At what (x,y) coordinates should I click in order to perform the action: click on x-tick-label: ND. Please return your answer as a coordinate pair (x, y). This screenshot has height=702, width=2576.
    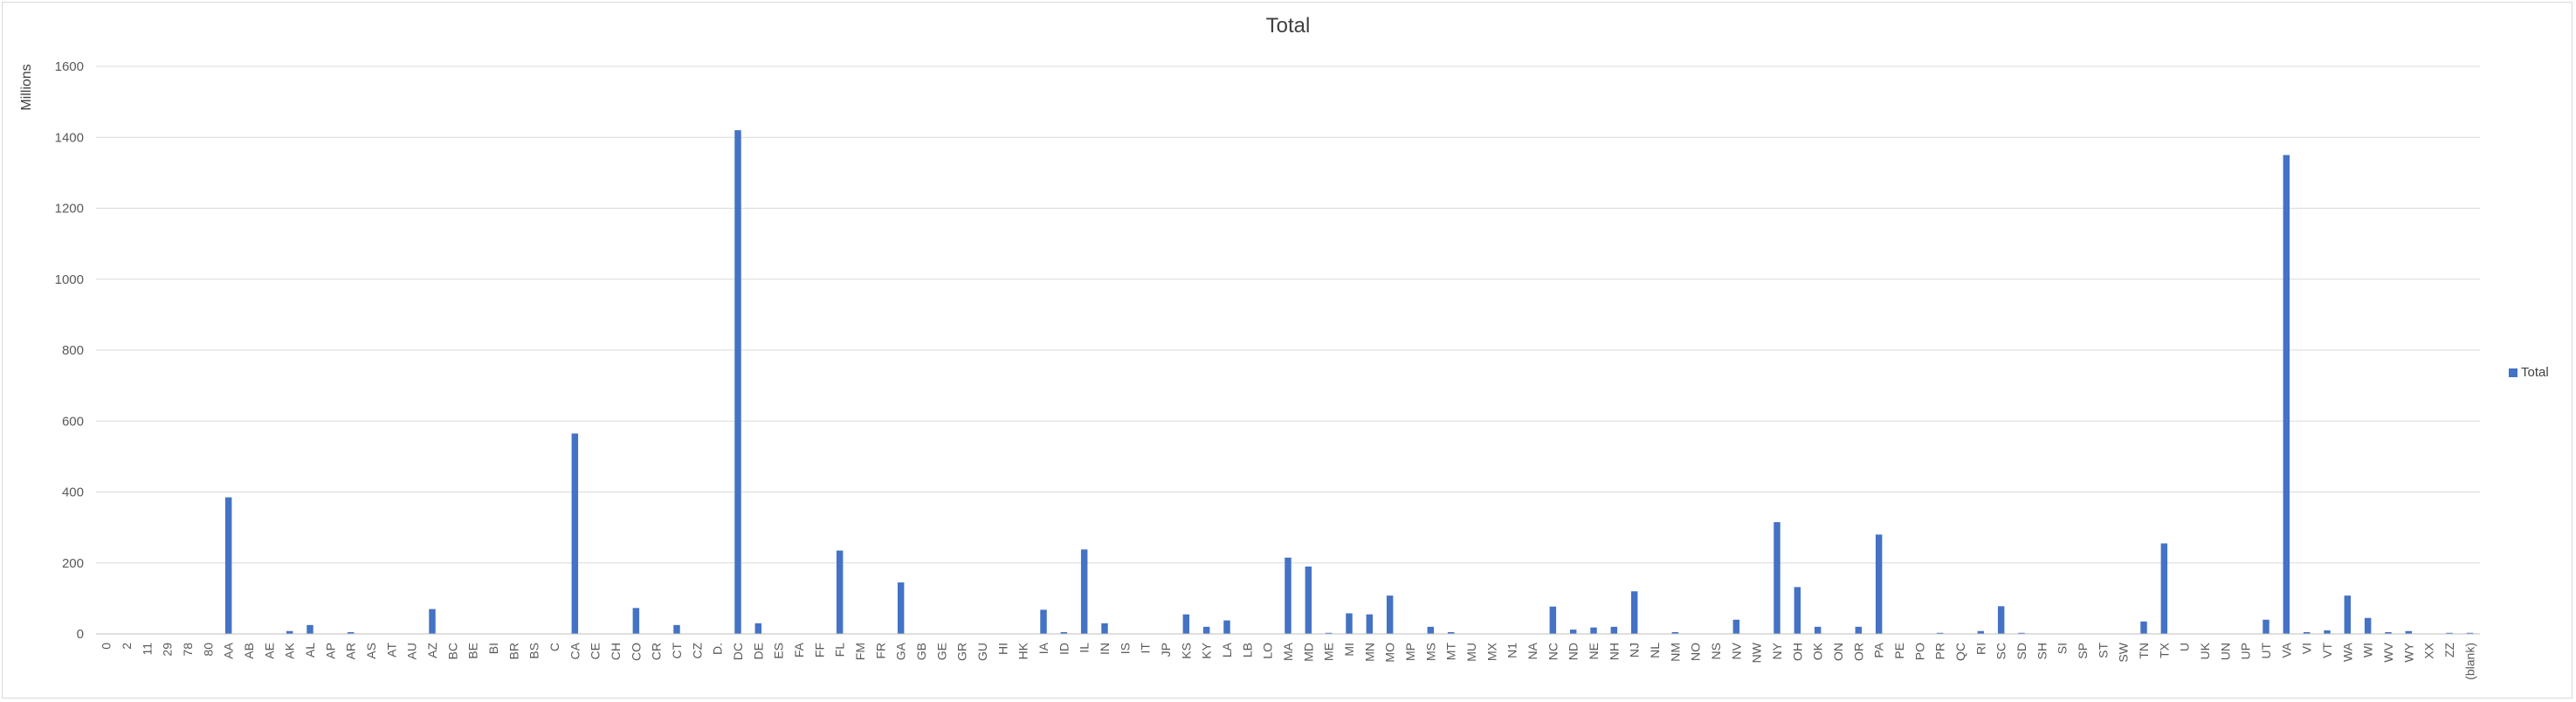
    Looking at the image, I should click on (1574, 651).